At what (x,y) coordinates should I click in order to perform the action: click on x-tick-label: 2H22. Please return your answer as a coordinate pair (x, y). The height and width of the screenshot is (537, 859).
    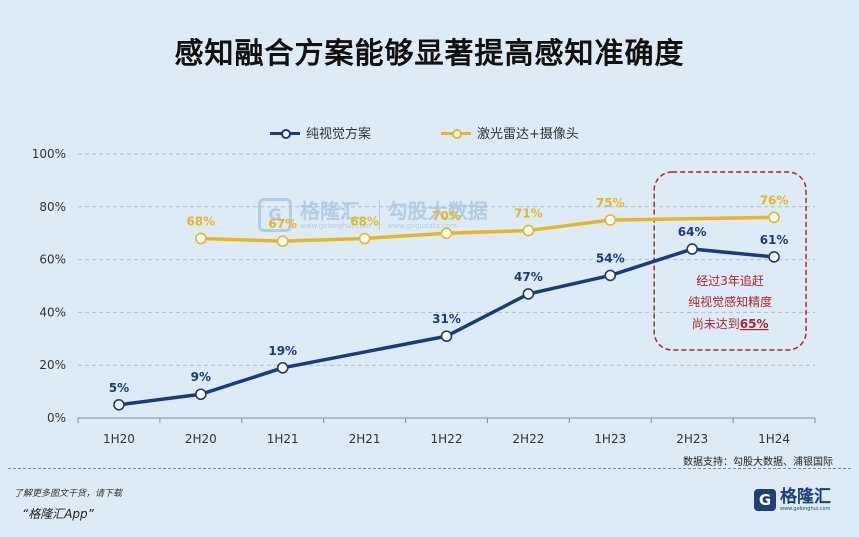
    Looking at the image, I should click on (528, 439).